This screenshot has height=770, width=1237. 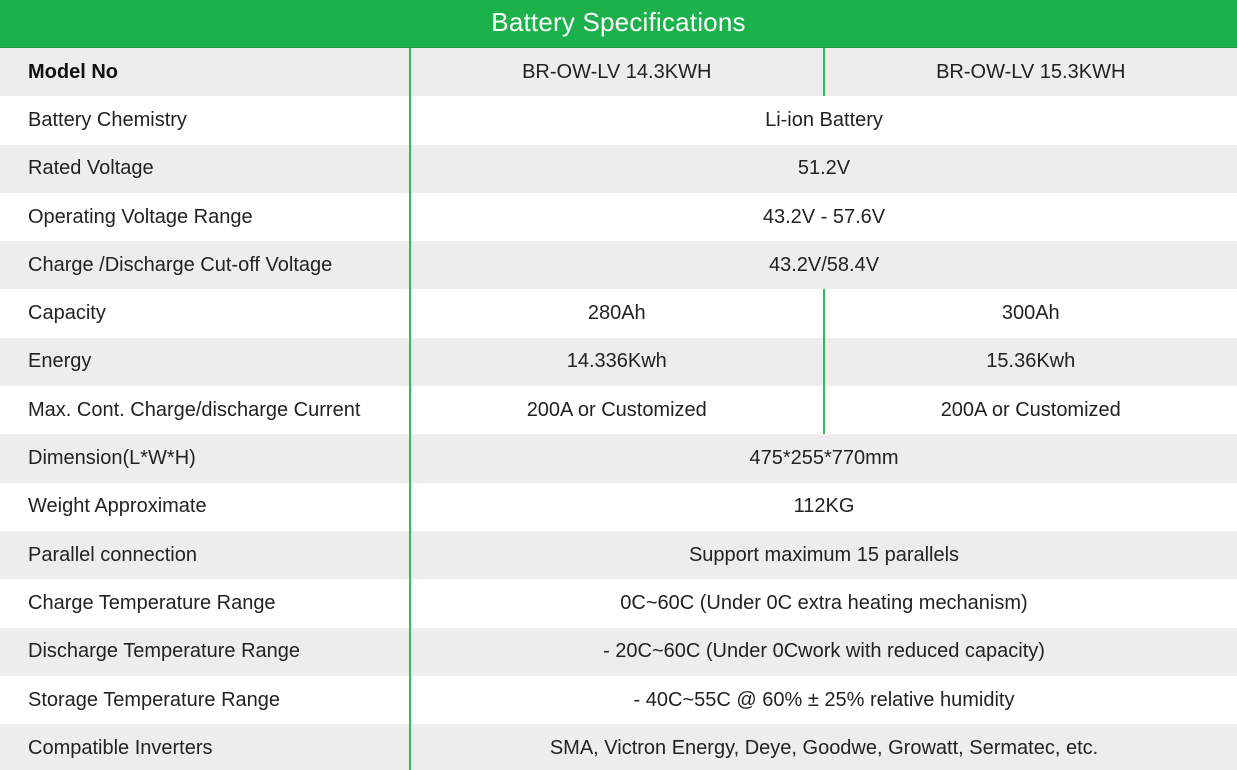 I want to click on table-row: Battery Chemistry Li-ion Battery, so click(x=618, y=120).